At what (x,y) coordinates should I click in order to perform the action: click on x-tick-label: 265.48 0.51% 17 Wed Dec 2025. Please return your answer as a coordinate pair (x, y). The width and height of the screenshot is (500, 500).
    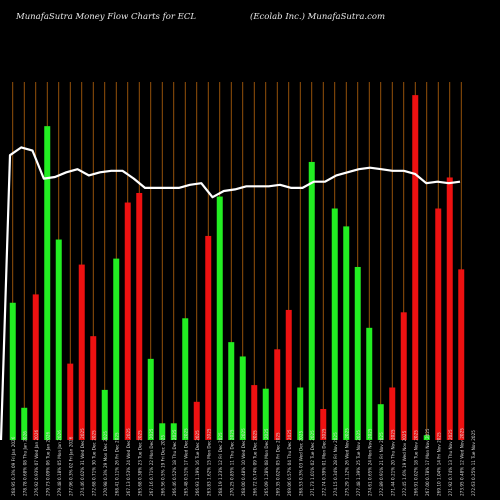
    Looking at the image, I should click on (185, 462).